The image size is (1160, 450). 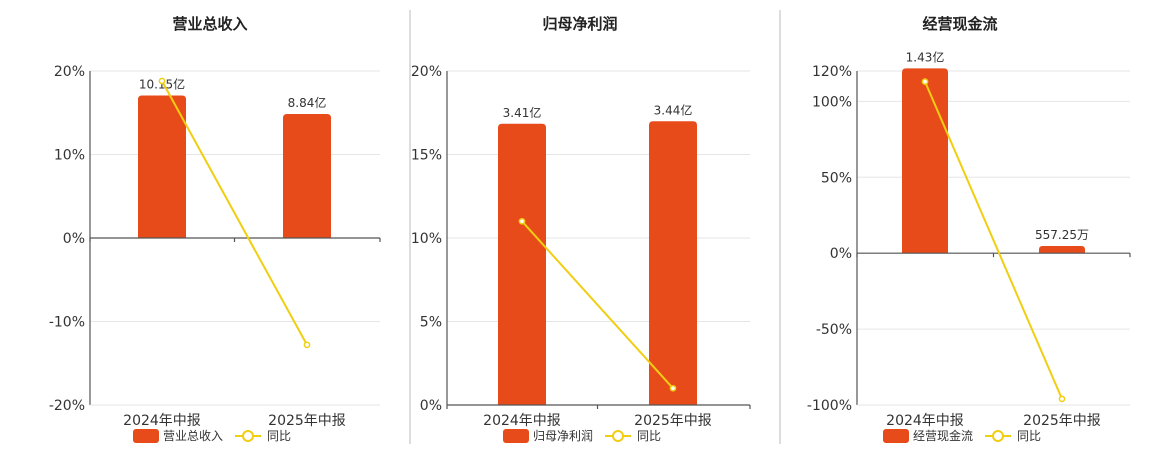 What do you see at coordinates (943, 435) in the screenshot?
I see `legend-label: 经营现金流` at bounding box center [943, 435].